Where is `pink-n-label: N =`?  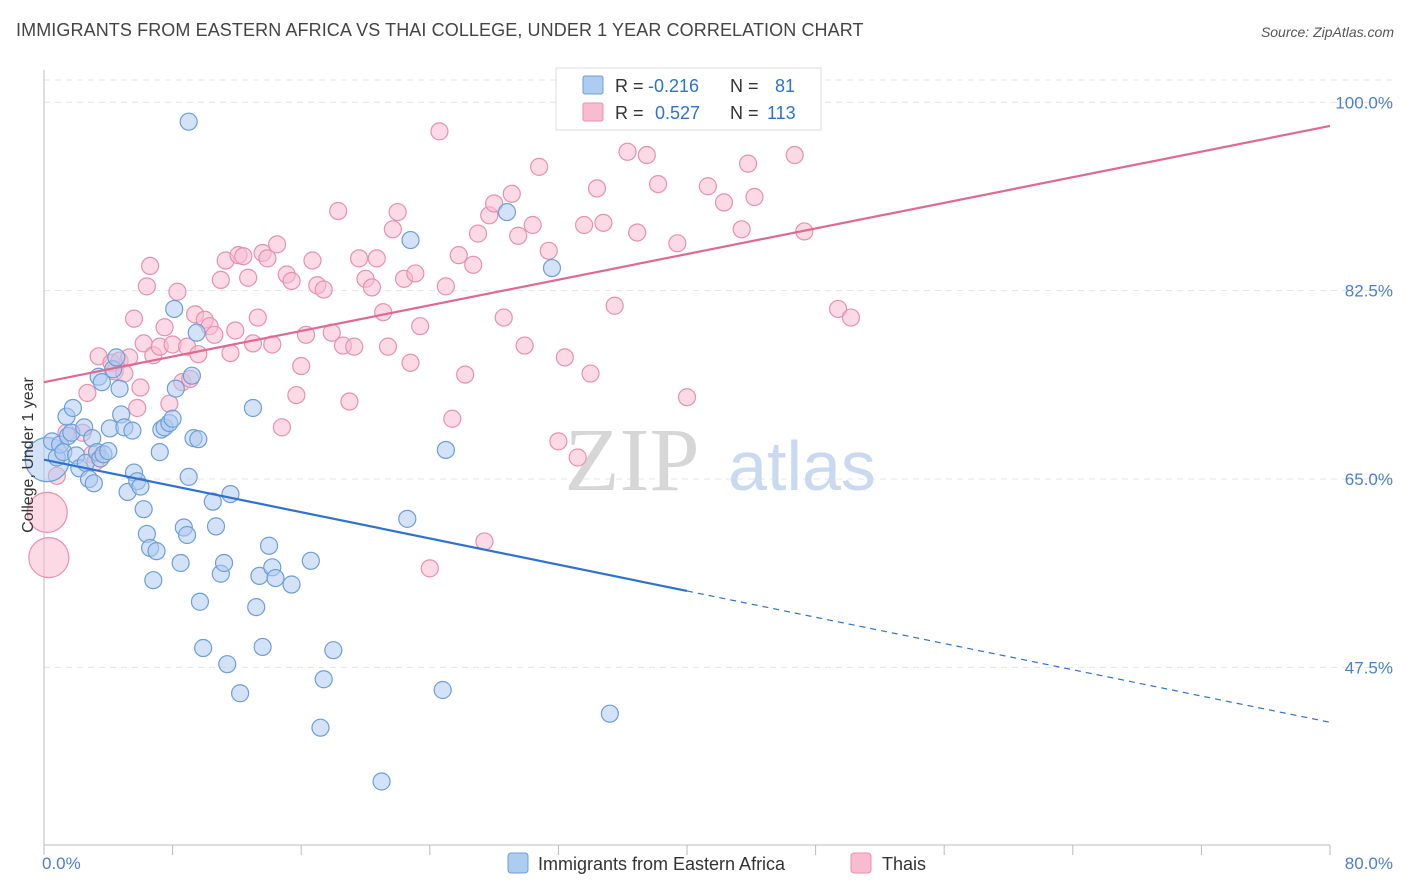
pink-n-label: N = is located at coordinates (744, 113).